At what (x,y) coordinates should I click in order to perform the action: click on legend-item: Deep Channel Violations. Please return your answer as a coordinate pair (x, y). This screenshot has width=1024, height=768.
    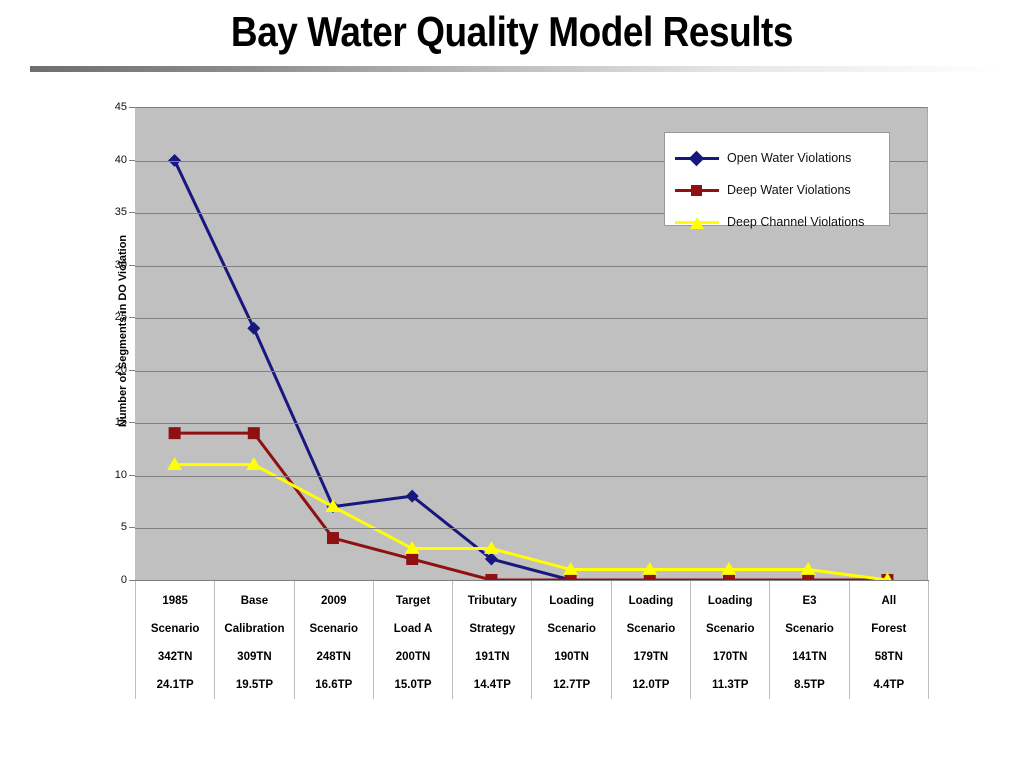
    Looking at the image, I should click on (777, 222).